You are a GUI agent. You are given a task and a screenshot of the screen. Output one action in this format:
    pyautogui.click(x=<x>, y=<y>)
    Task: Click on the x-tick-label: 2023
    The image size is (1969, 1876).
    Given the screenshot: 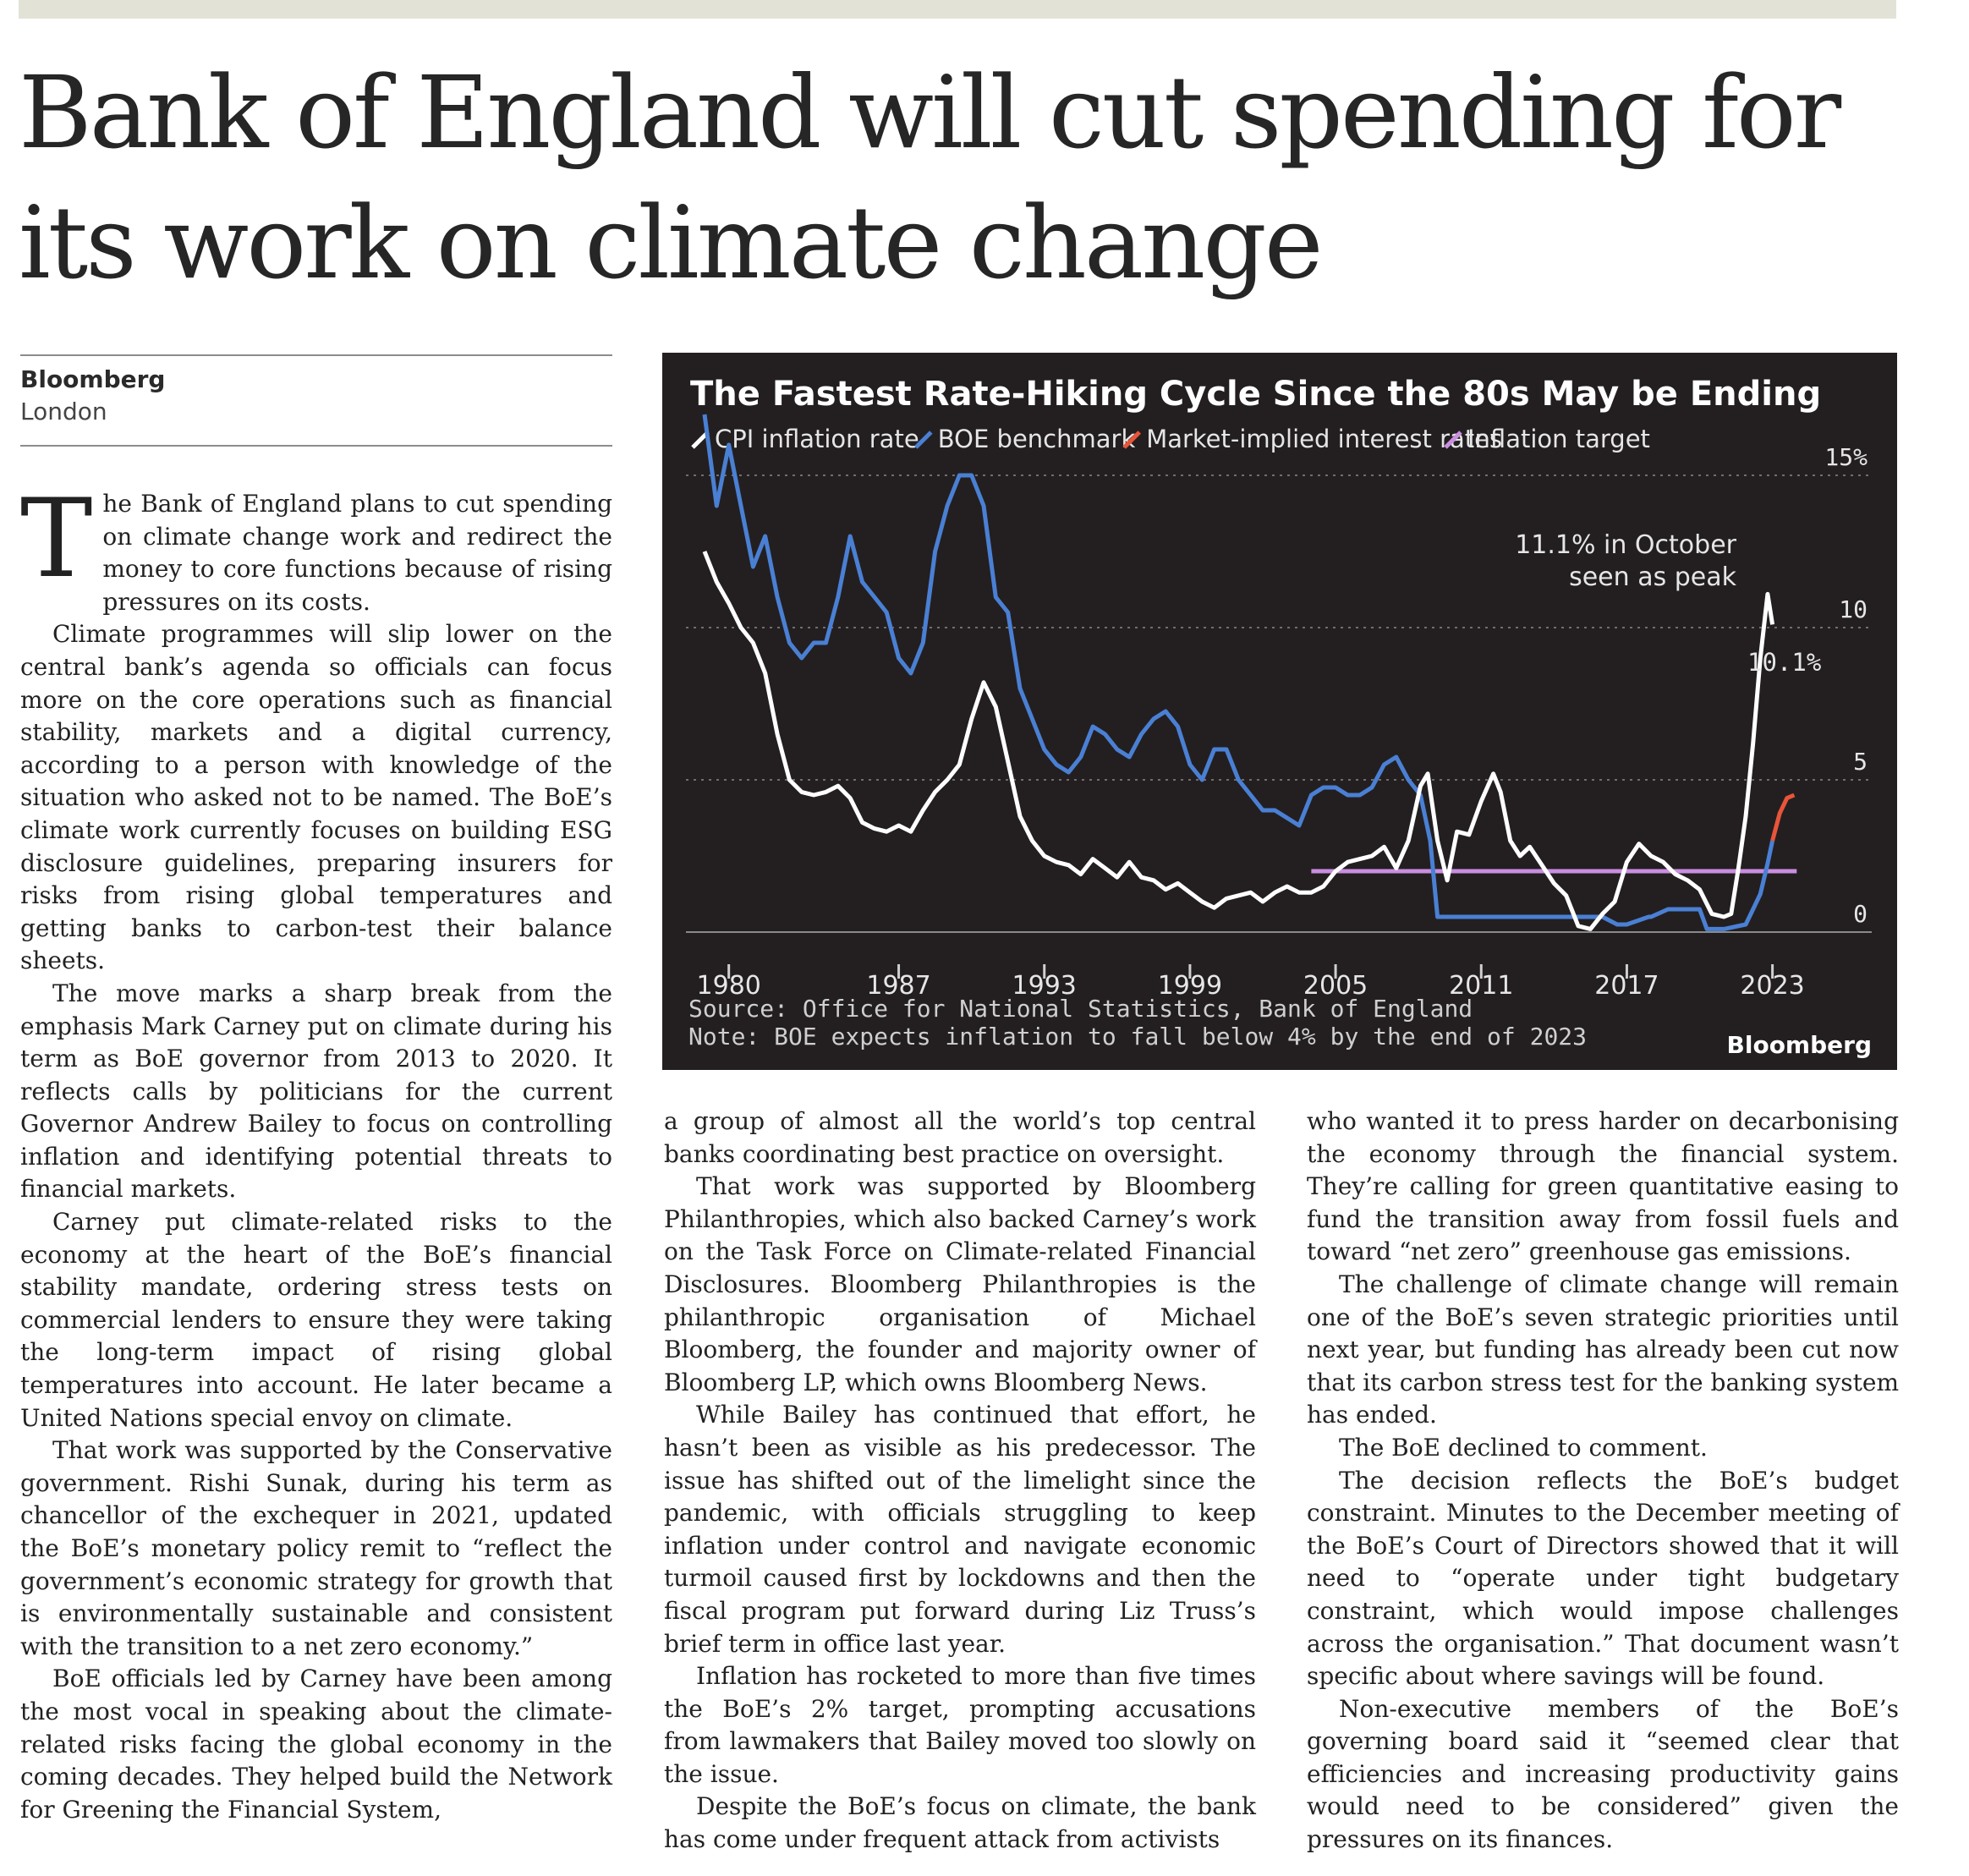 What is the action you would take?
    pyautogui.click(x=1772, y=986)
    